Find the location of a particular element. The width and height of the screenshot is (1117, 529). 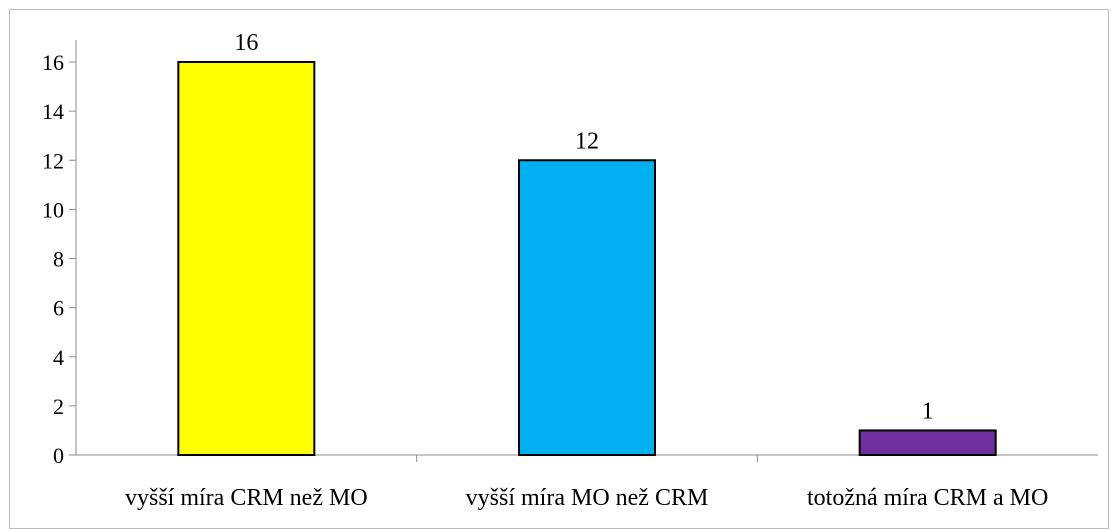

y-tick-label: 4 is located at coordinates (58, 357).